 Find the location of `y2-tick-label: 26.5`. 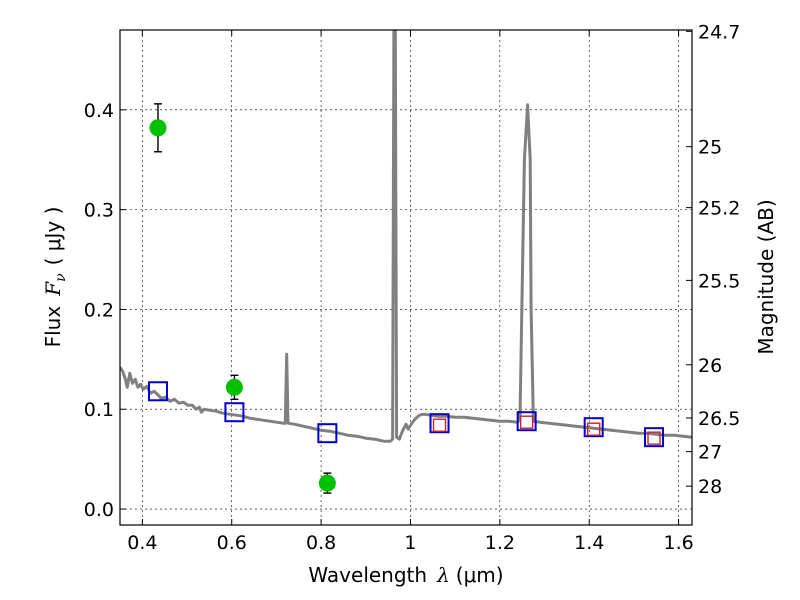

y2-tick-label: 26.5 is located at coordinates (719, 419).